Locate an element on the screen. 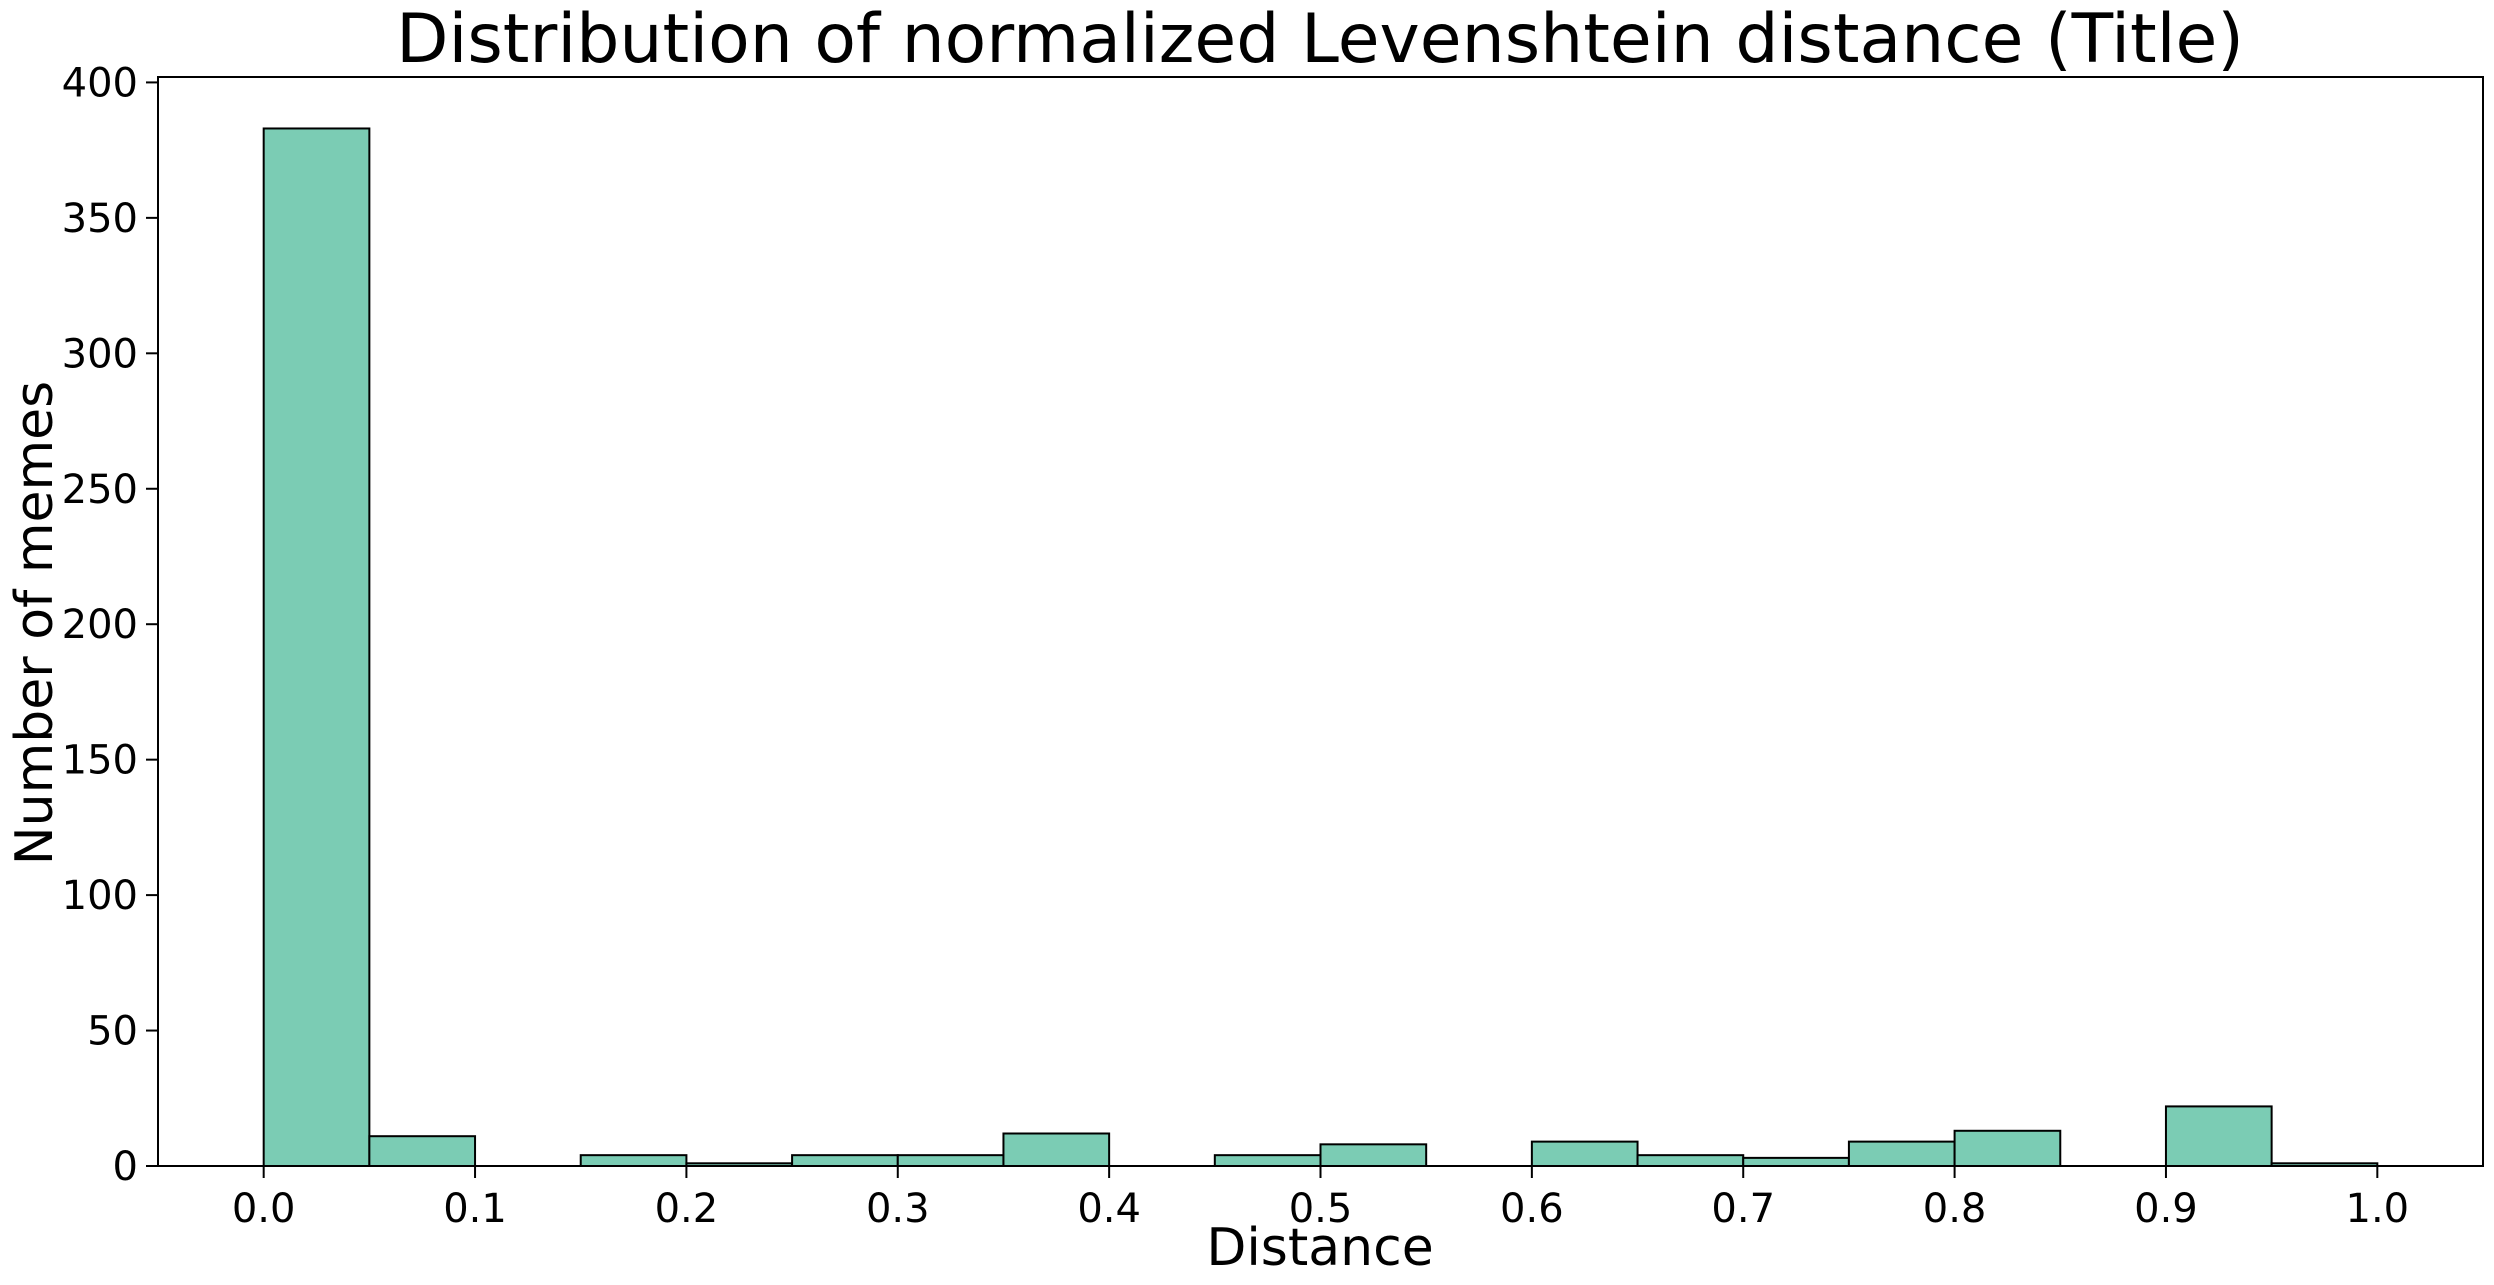 The image size is (2494, 1285). x-tick-label: 0.9 is located at coordinates (2166, 1209).